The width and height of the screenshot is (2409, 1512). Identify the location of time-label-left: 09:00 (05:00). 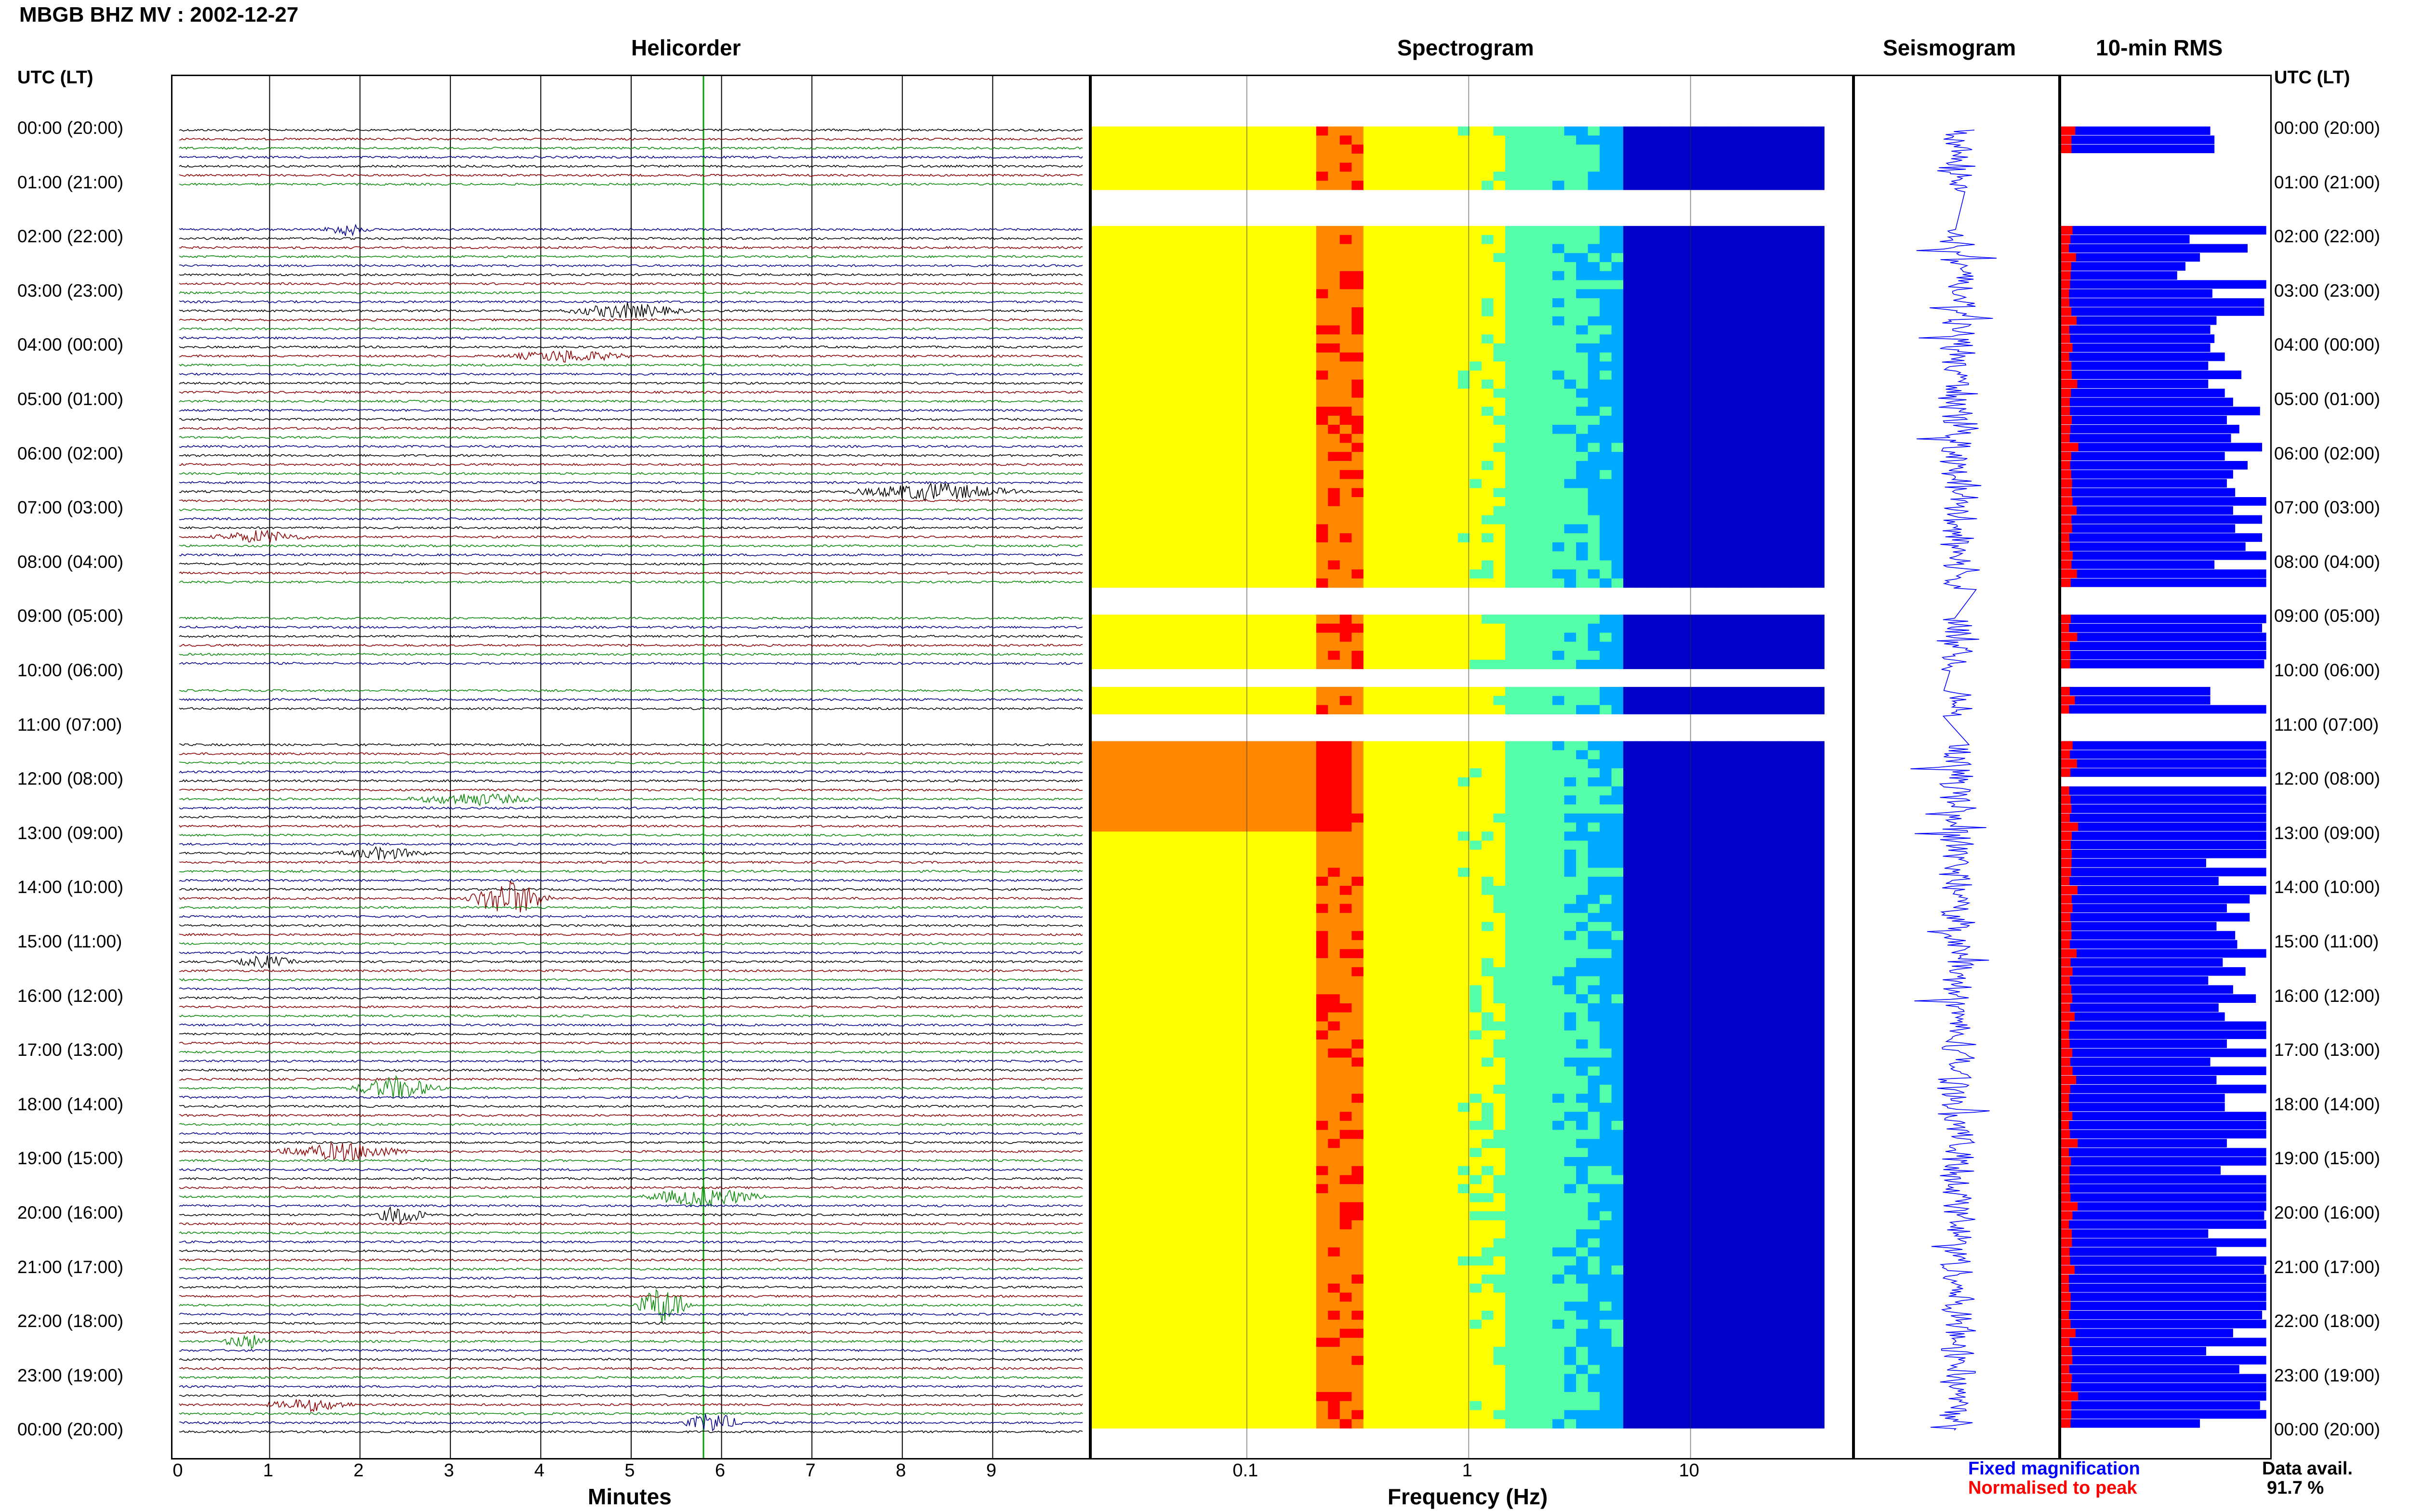
(70, 616).